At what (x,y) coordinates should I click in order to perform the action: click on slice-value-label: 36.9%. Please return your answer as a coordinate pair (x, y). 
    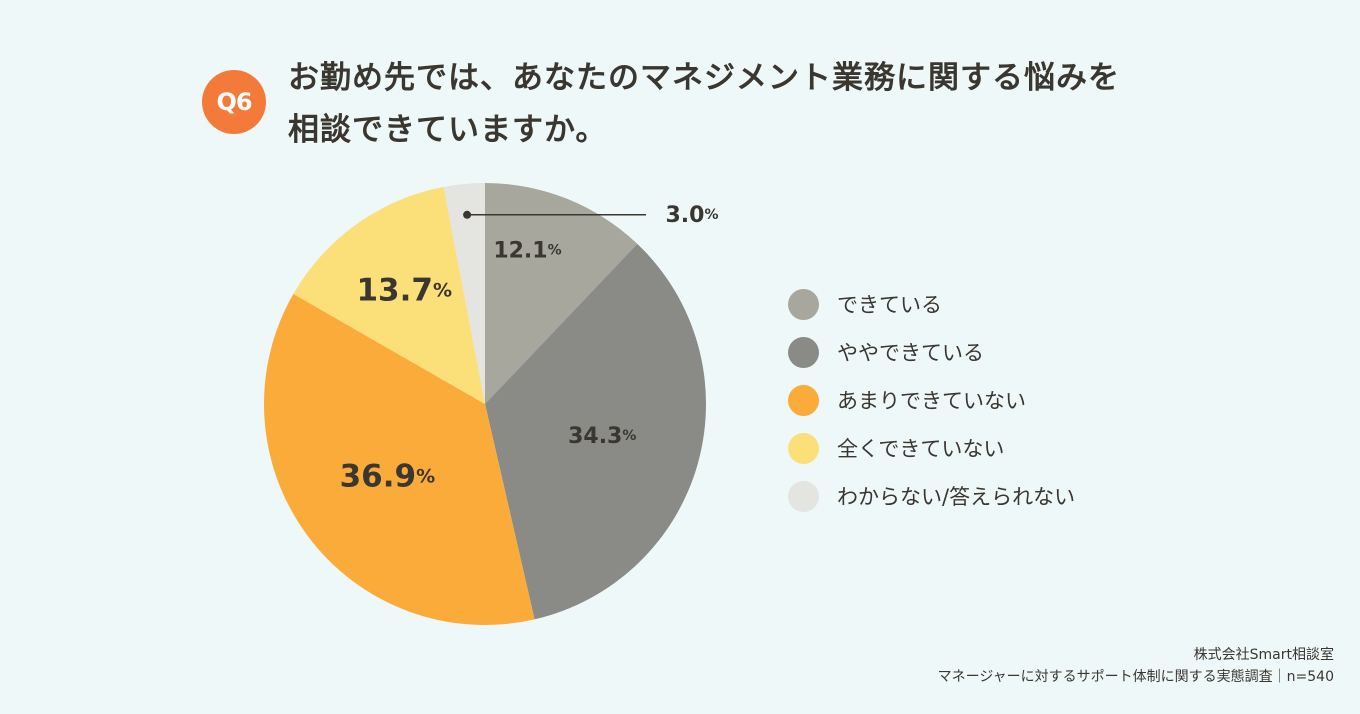
    Looking at the image, I should click on (388, 476).